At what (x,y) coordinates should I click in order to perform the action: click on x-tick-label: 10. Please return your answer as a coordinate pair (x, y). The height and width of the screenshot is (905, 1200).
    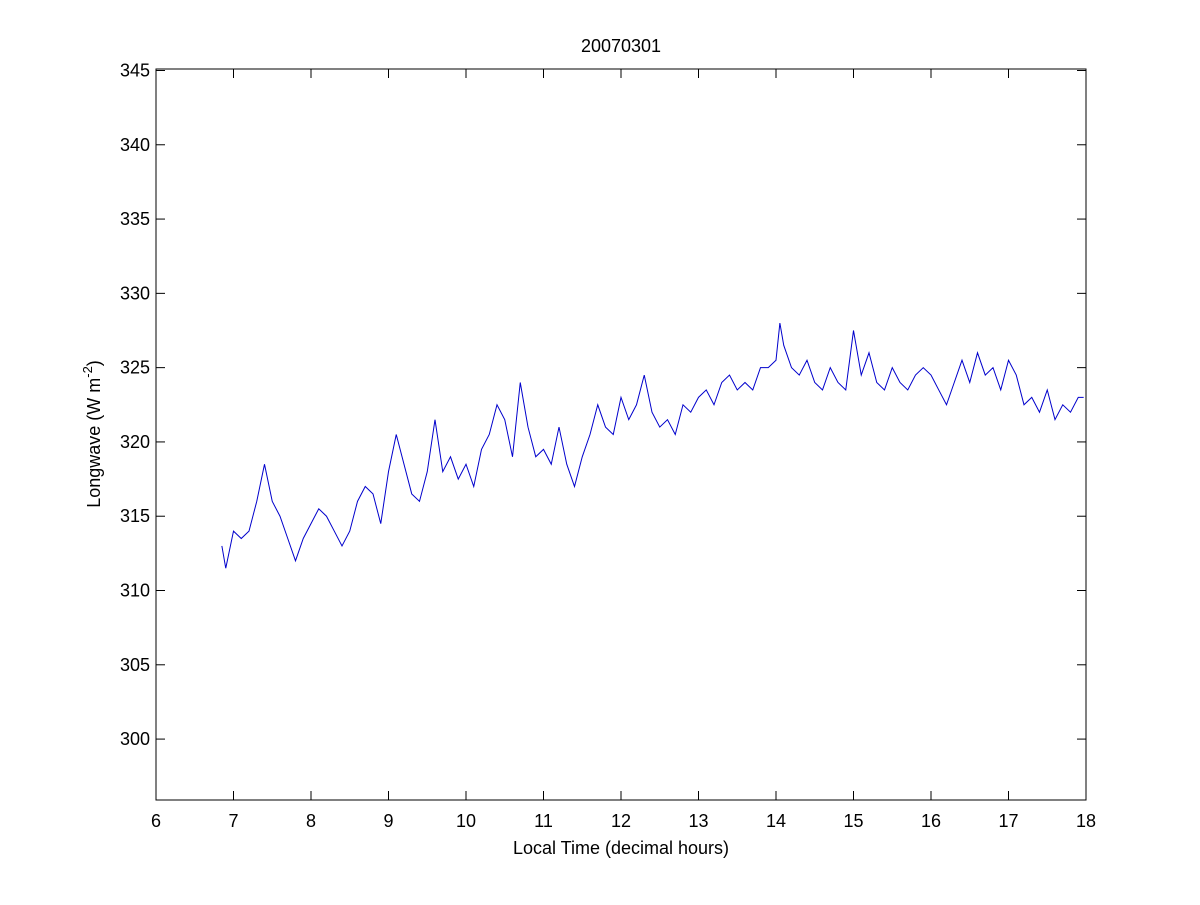
    Looking at the image, I should click on (466, 821).